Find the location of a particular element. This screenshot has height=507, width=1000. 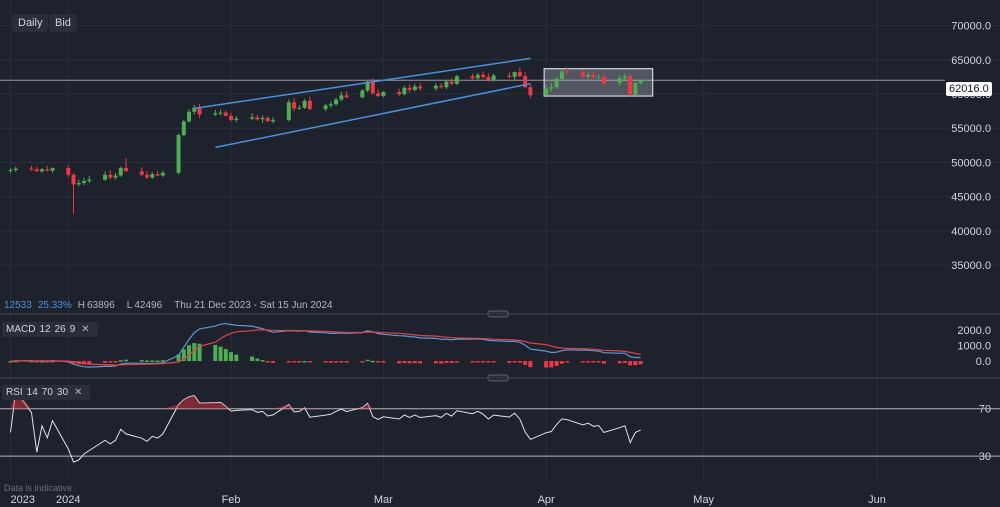

stat-low-value: 42496 is located at coordinates (148, 305).